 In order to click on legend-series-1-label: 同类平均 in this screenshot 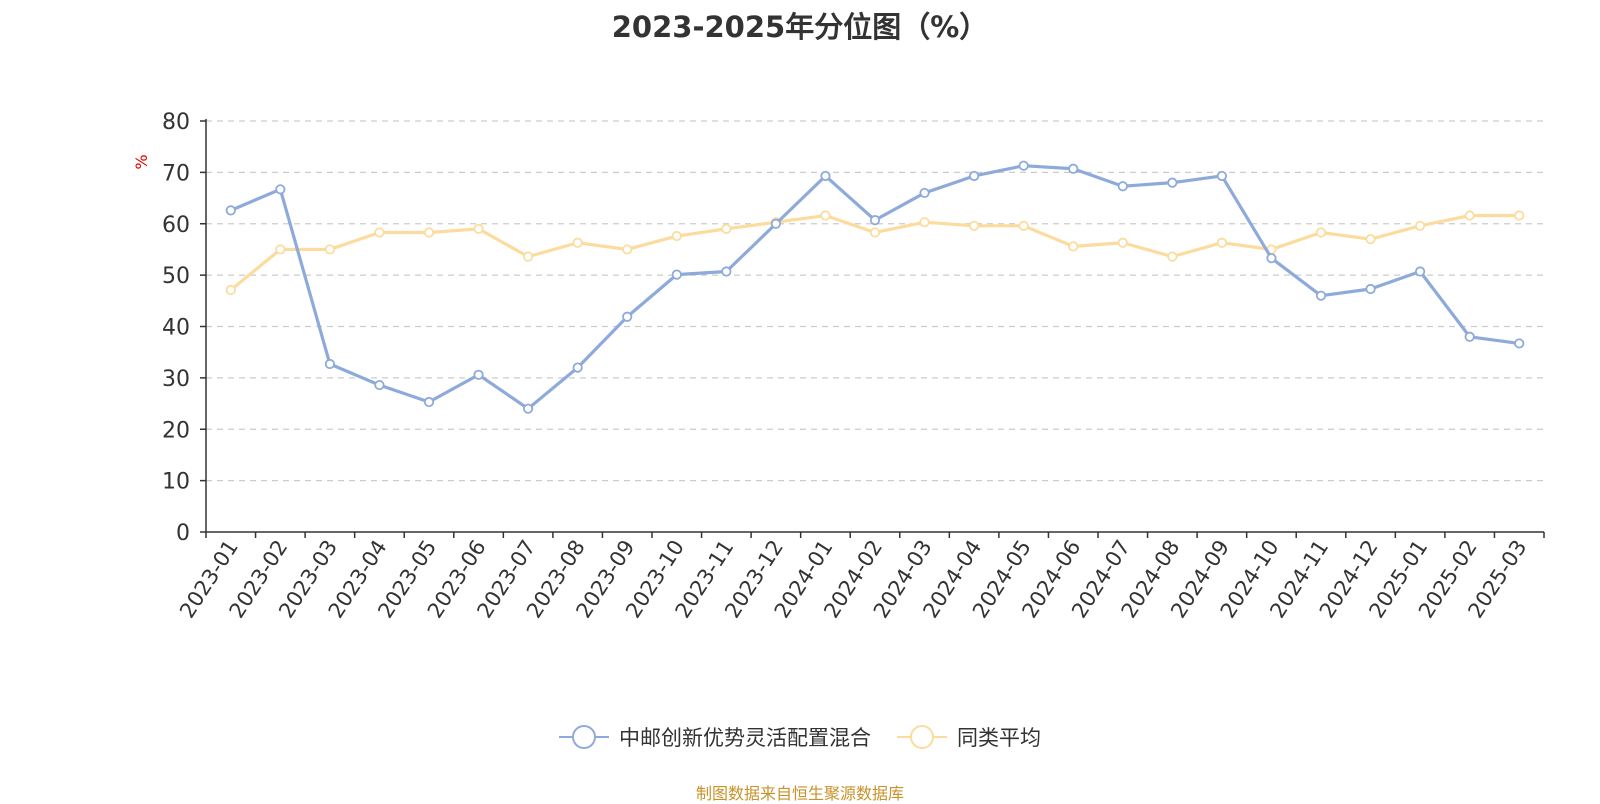, I will do `click(999, 738)`.